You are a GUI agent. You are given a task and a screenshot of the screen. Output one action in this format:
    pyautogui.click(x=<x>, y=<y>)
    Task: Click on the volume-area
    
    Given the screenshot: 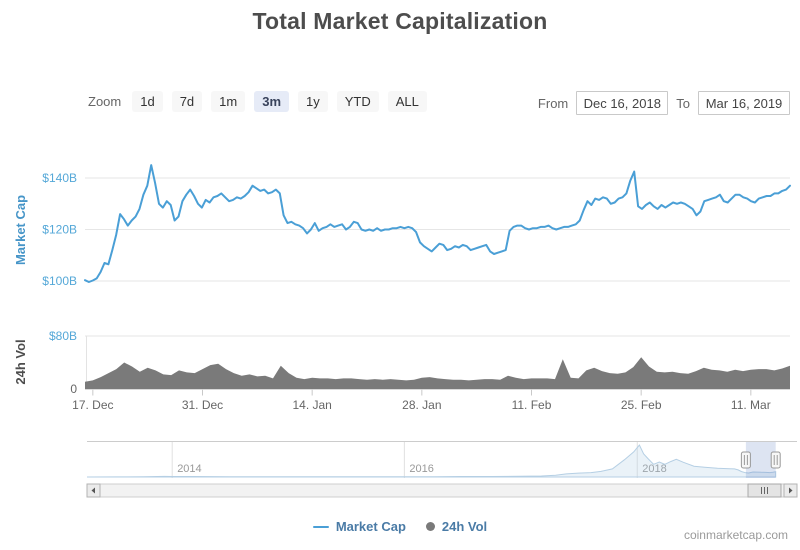 What is the action you would take?
    pyautogui.click(x=437, y=373)
    